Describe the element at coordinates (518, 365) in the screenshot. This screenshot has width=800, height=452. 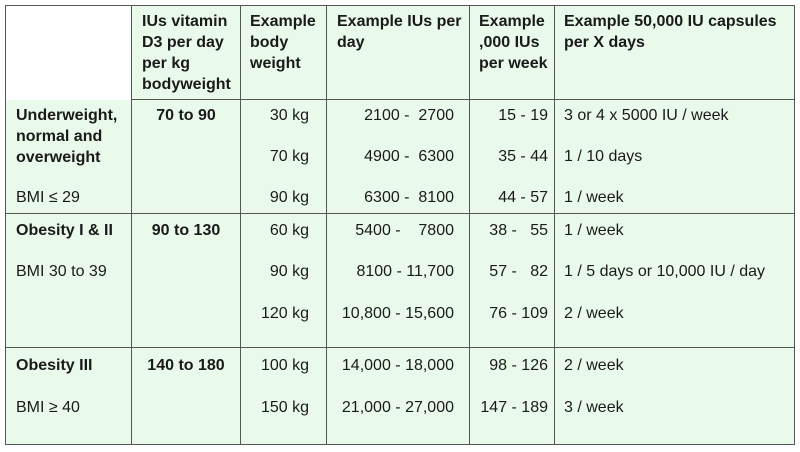
I see `row-per-week: 98 - 126` at that location.